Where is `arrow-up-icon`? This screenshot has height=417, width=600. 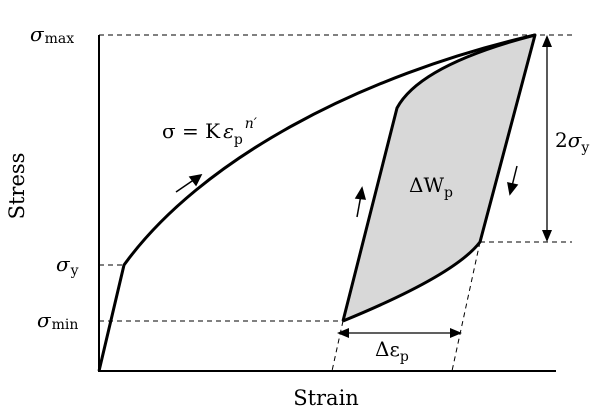
arrow-up-icon is located at coordinates (360, 202).